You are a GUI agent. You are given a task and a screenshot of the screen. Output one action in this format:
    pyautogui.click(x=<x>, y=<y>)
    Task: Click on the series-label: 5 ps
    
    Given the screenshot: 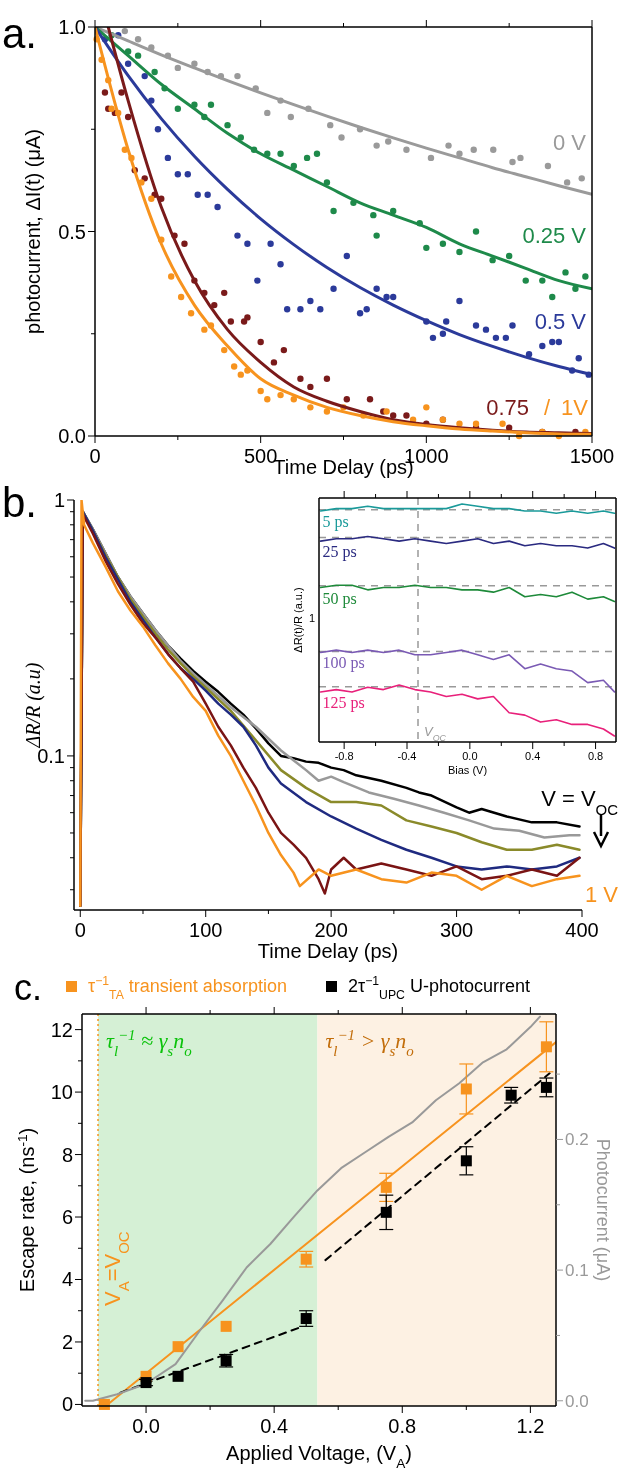 What is the action you would take?
    pyautogui.click(x=335, y=521)
    